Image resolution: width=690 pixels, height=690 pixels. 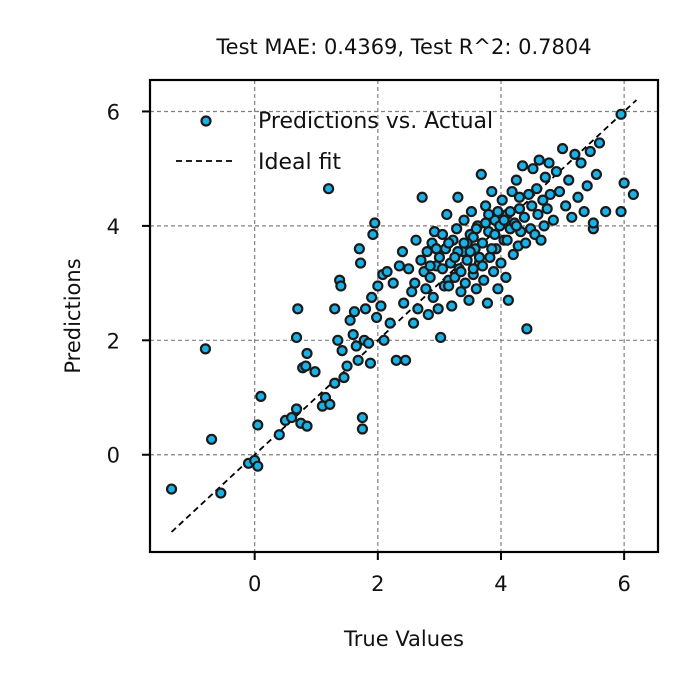 I want to click on legend: Predictions vs. Actual Ideal fit, so click(x=334, y=142).